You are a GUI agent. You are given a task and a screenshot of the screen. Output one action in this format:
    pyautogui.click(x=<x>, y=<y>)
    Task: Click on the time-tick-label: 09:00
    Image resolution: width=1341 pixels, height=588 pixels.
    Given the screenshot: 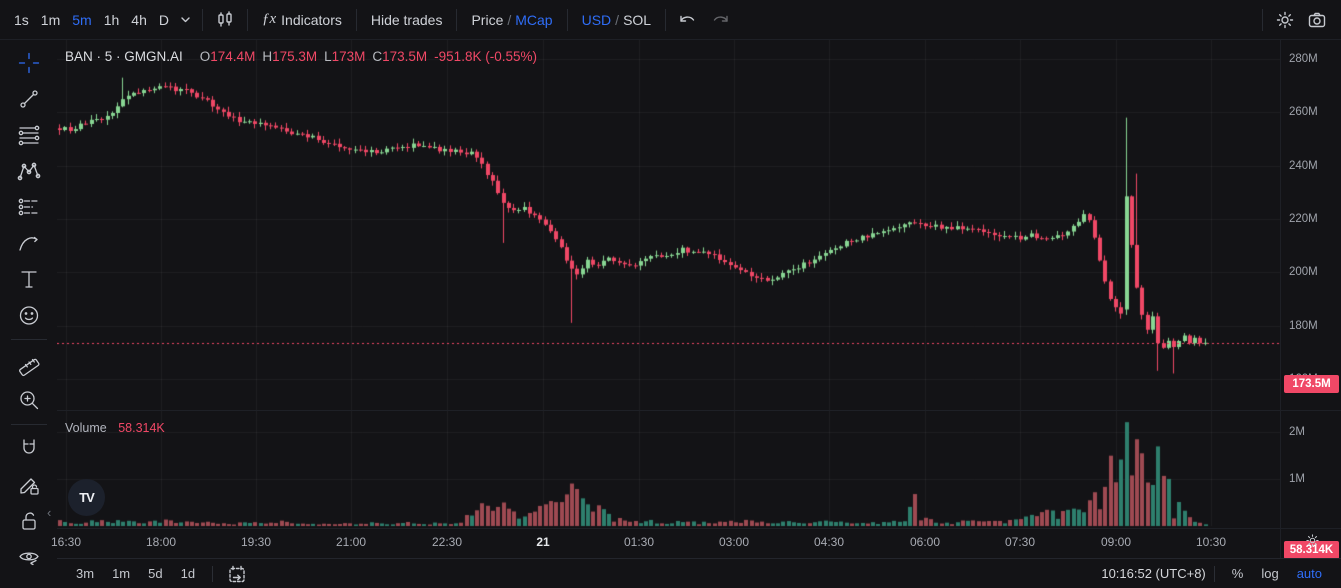 What is the action you would take?
    pyautogui.click(x=1116, y=542)
    